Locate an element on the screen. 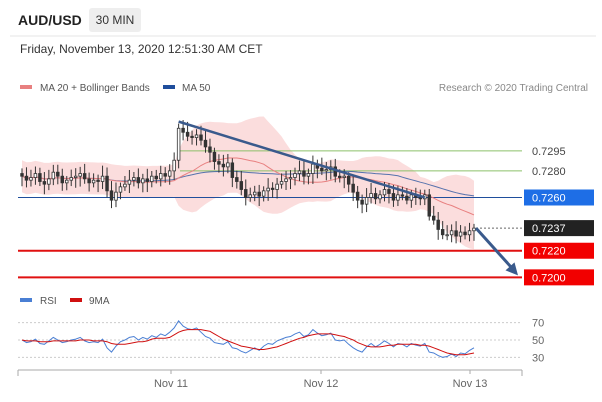 This screenshot has height=402, width=602. x-axis-label: Nov 12 is located at coordinates (321, 384).